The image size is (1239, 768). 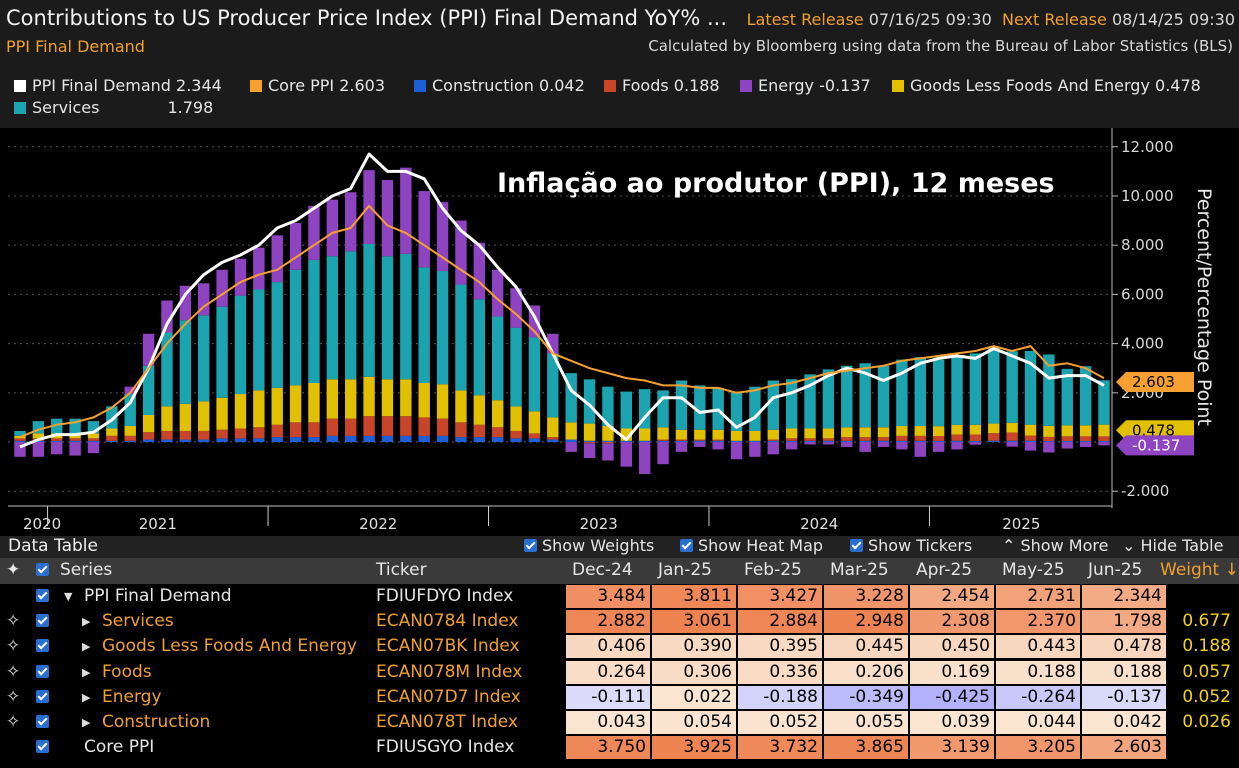 I want to click on legend-item: Construction 0.042, so click(x=499, y=85).